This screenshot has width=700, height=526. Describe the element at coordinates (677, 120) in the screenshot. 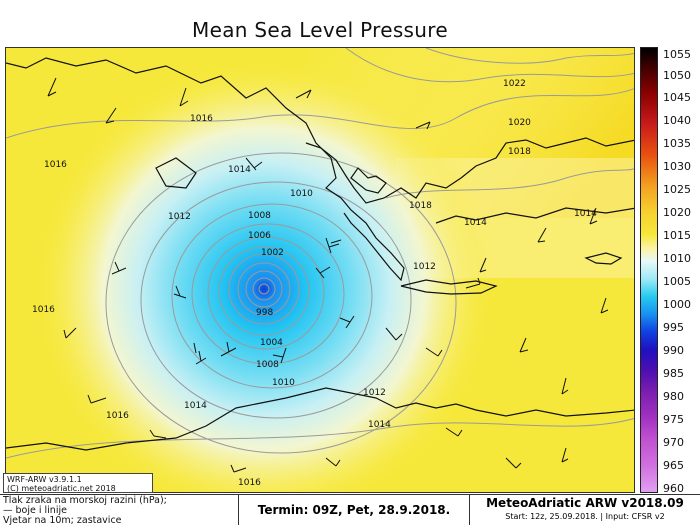

I see `colorbar-tick: 1040` at that location.